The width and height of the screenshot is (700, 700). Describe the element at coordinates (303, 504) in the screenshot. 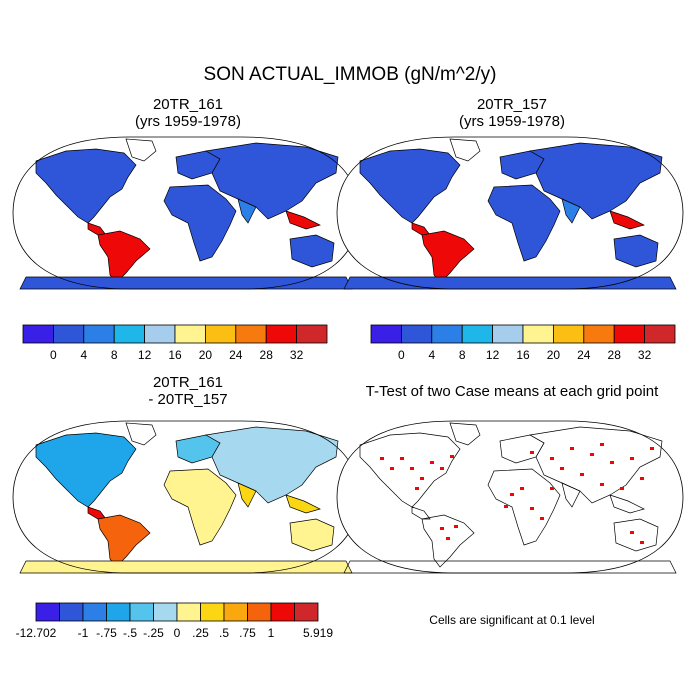

I see `map-panel-3-land-seAsia` at that location.